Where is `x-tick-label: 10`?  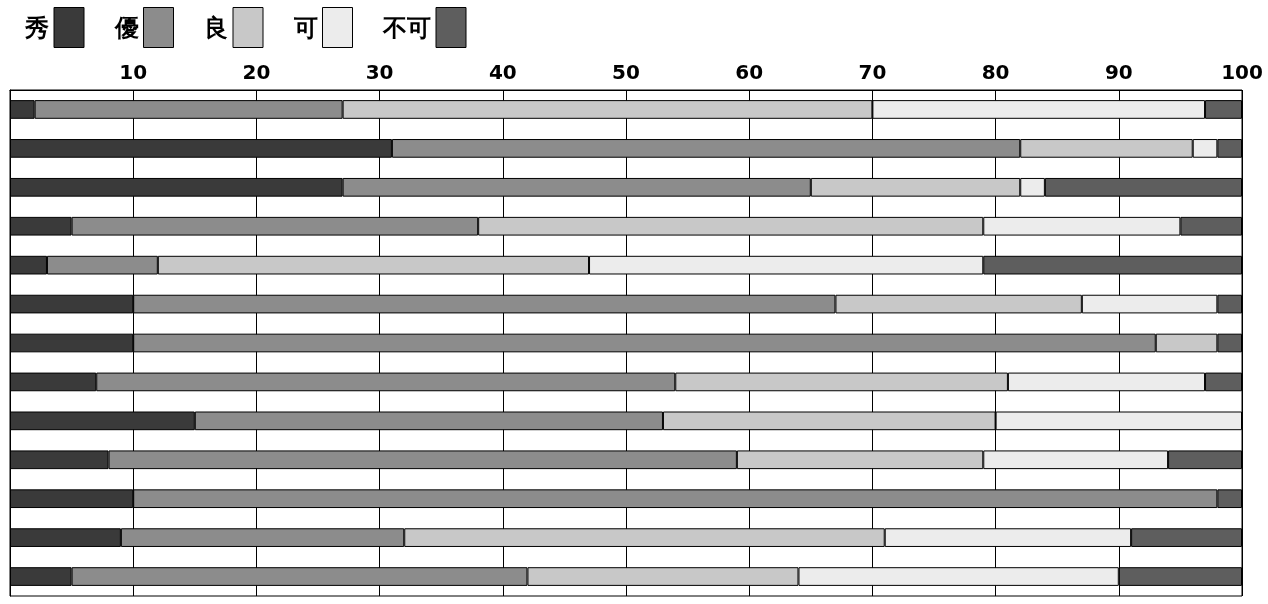 x-tick-label: 10 is located at coordinates (133, 72).